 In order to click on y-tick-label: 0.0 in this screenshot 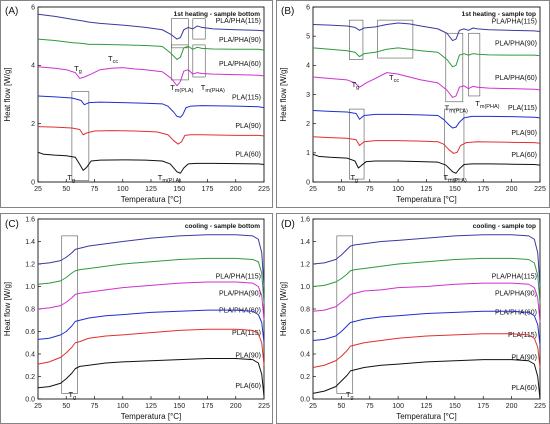, I will do `click(305, 399)`.